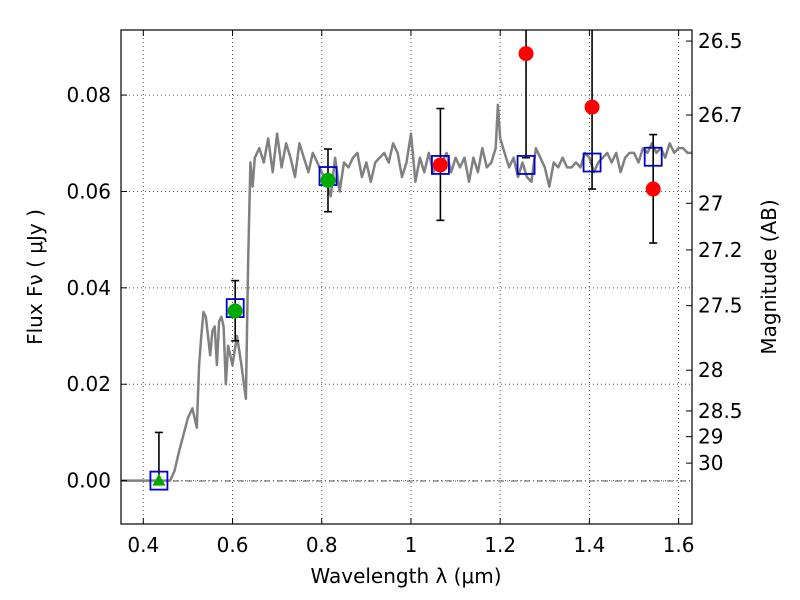 The image size is (800, 600). What do you see at coordinates (679, 545) in the screenshot?
I see `x-tick-label: 1.6` at bounding box center [679, 545].